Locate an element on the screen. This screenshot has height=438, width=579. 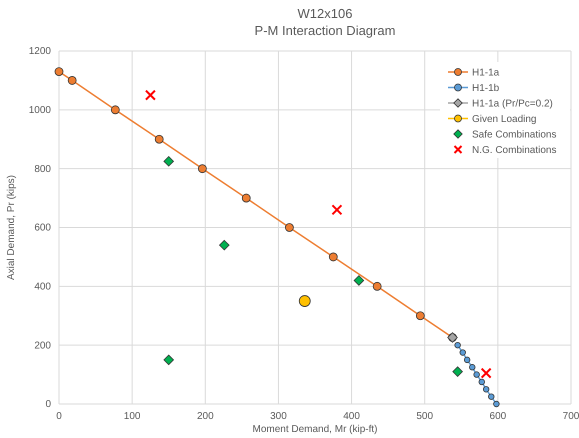
y-tick-label: 600 is located at coordinates (43, 228).